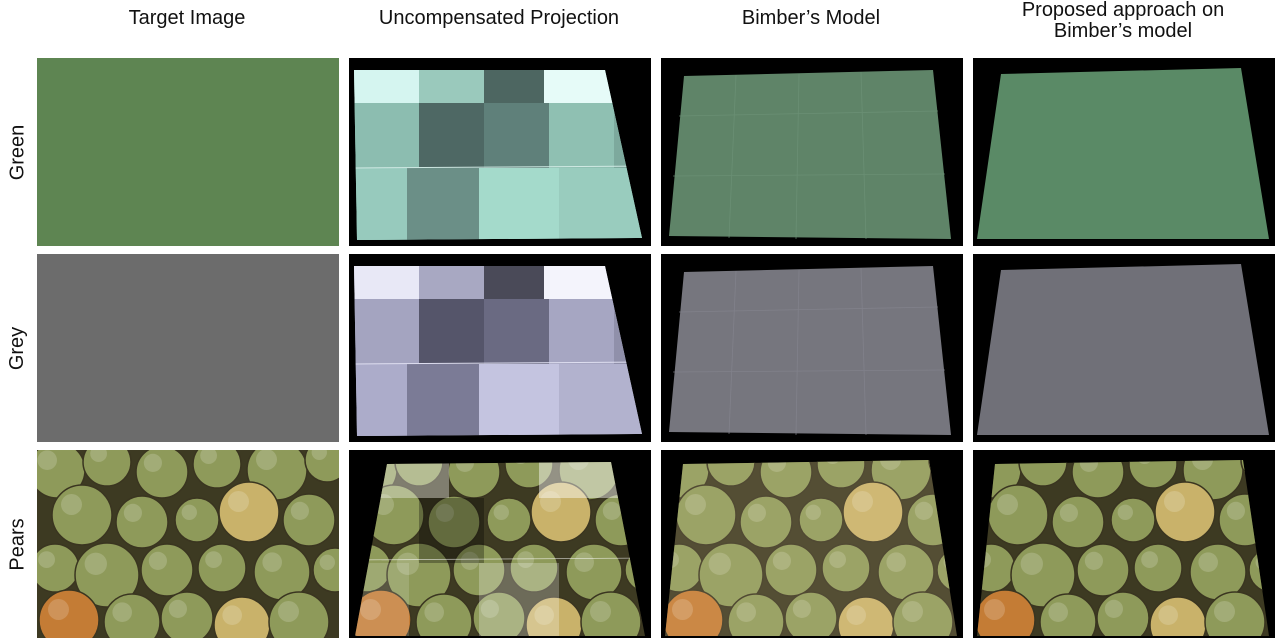 The height and width of the screenshot is (638, 1280). What do you see at coordinates (1123, 10) in the screenshot?
I see `column-title-proposed-line1: Proposed approach on` at bounding box center [1123, 10].